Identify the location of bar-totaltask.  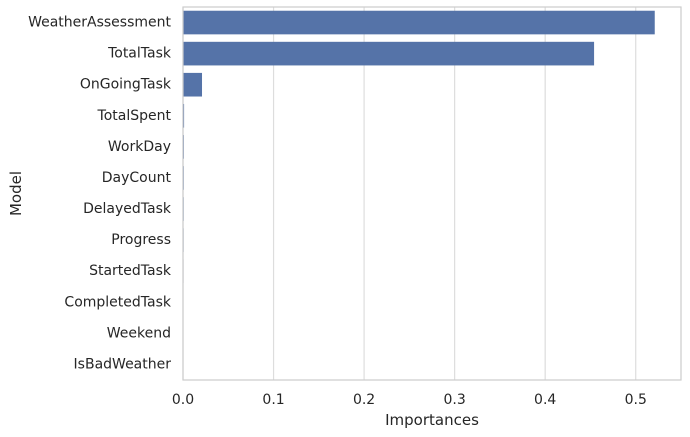
(389, 53).